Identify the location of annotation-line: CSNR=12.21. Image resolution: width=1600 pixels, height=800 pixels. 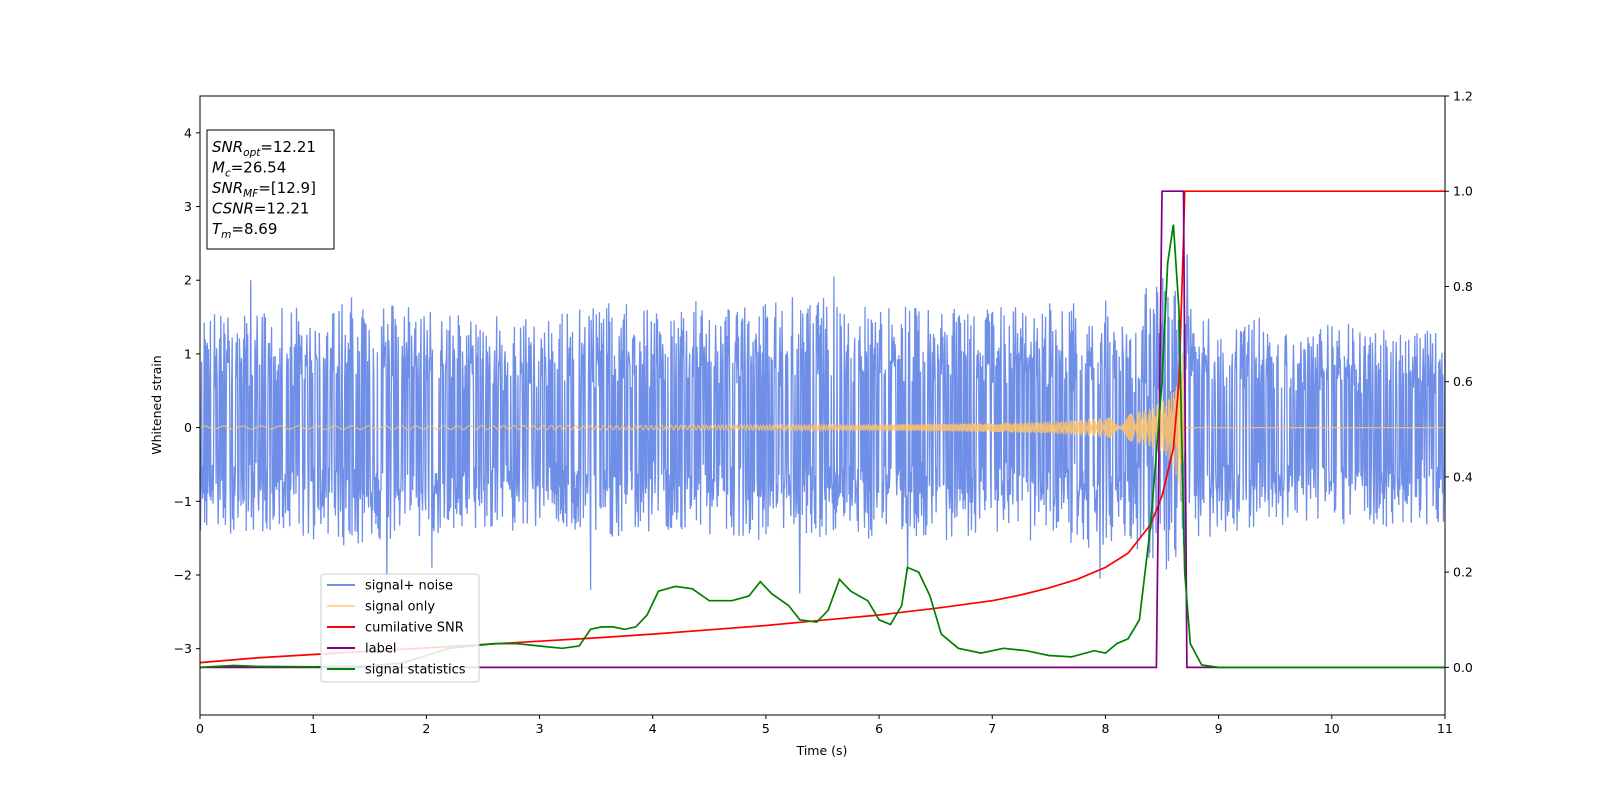
(260, 209).